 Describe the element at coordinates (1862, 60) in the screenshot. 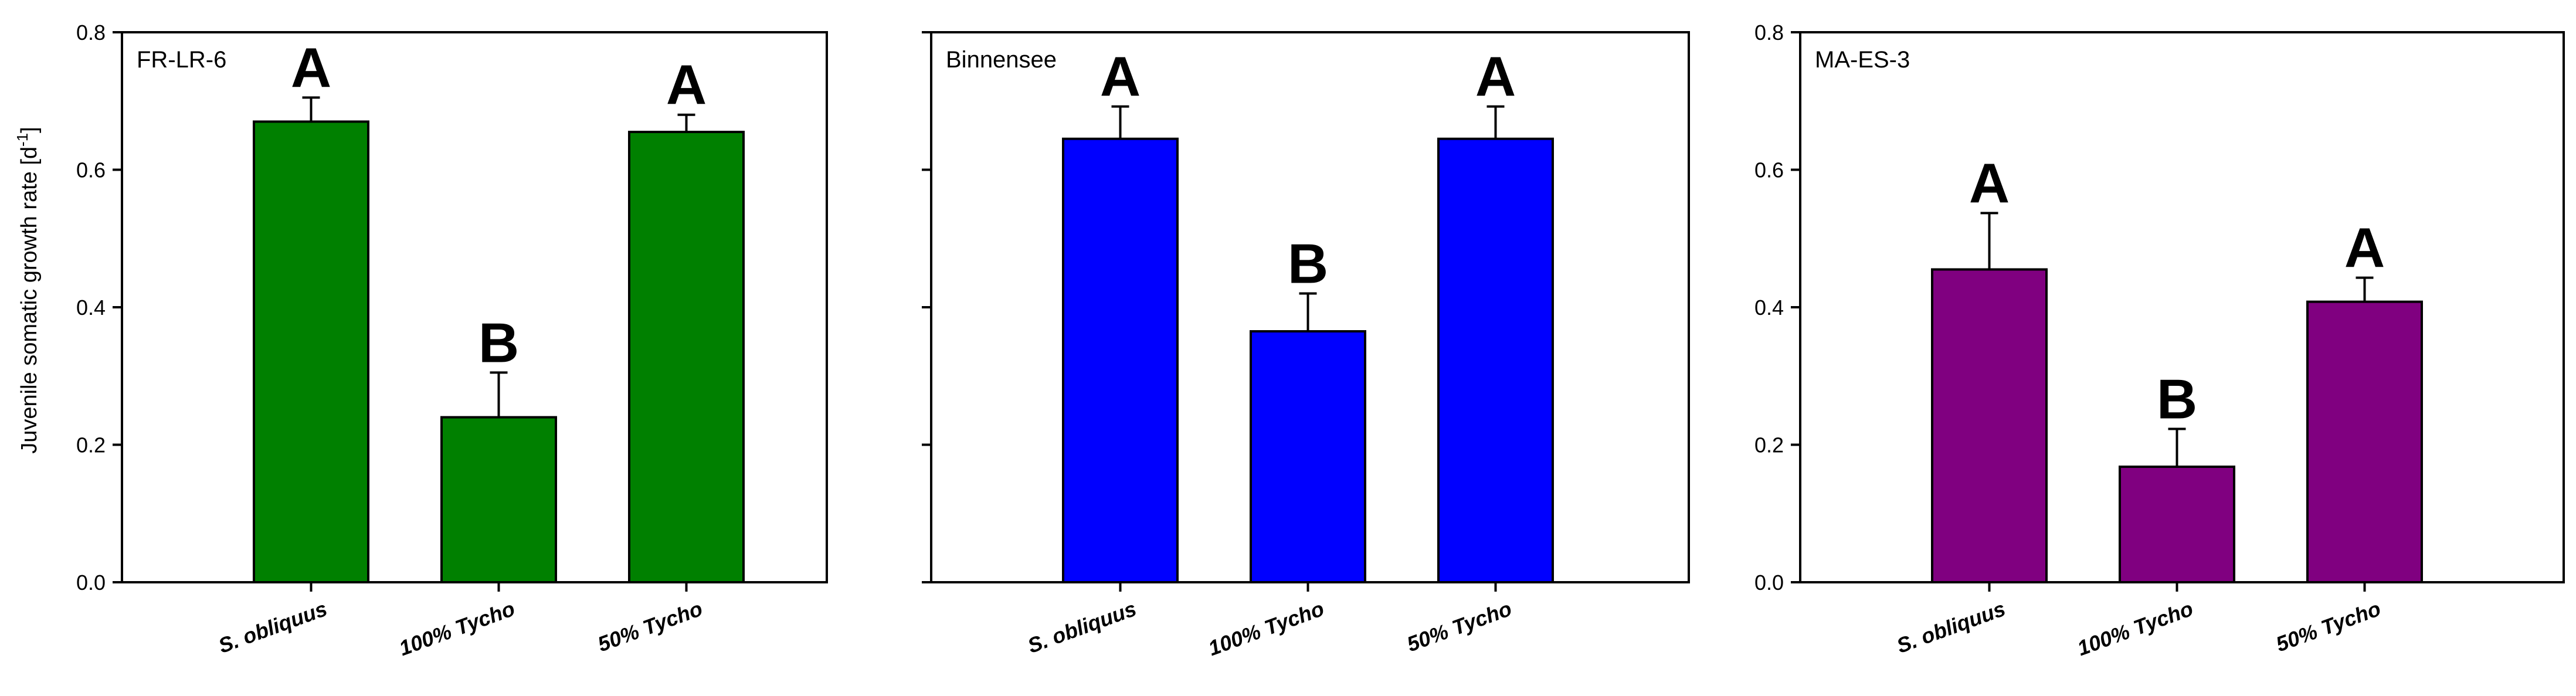

I see `panel-title: MA-ES-3` at that location.